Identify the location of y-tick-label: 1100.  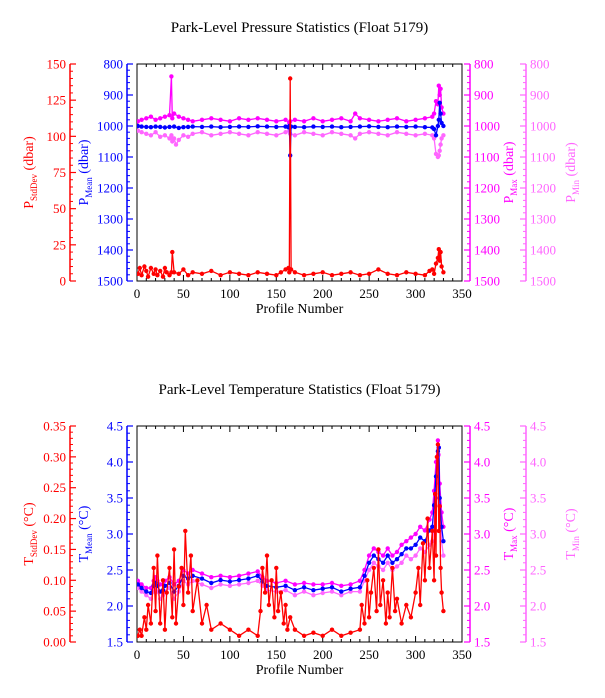
(543, 157).